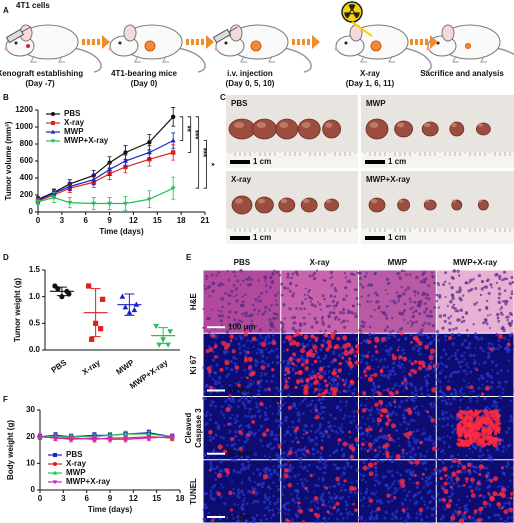 The width and height of the screenshot is (514, 523). Describe the element at coordinates (150, 46) in the screenshot. I see `tumor` at that location.